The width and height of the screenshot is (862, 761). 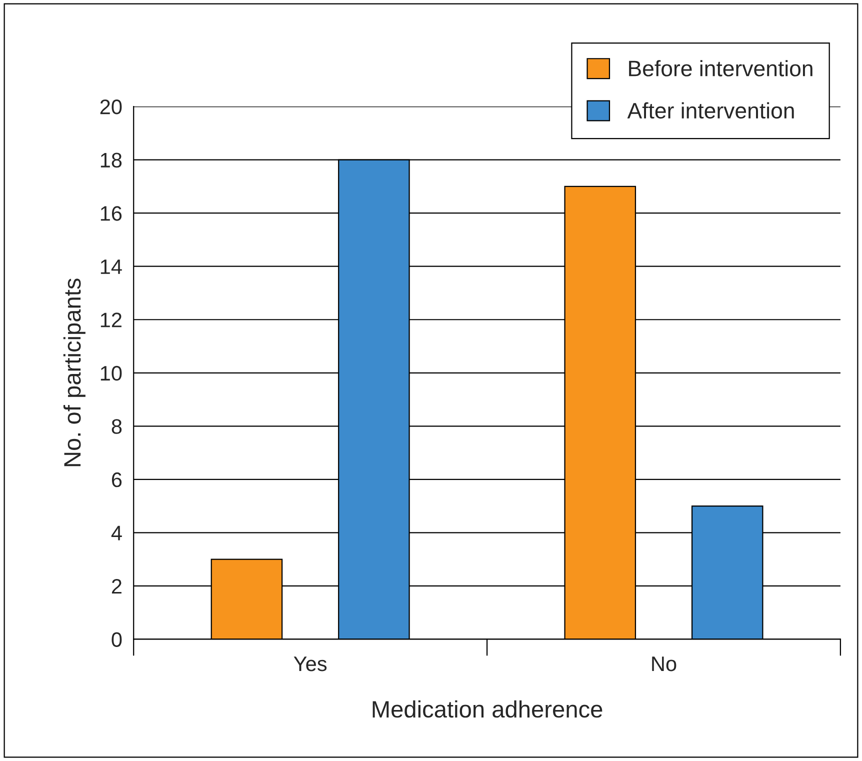 What do you see at coordinates (116, 533) in the screenshot?
I see `y-tick-label: 4` at bounding box center [116, 533].